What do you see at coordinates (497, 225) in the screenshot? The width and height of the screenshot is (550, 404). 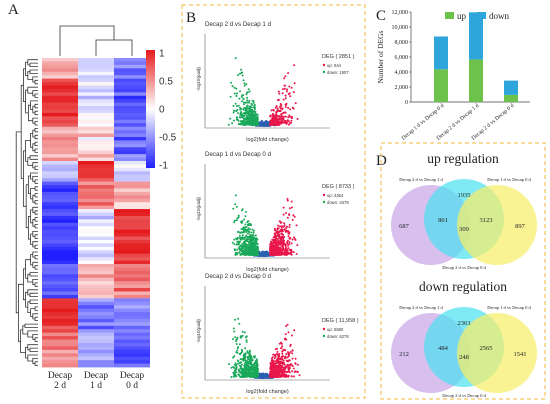 I see `venn-circle` at bounding box center [497, 225].